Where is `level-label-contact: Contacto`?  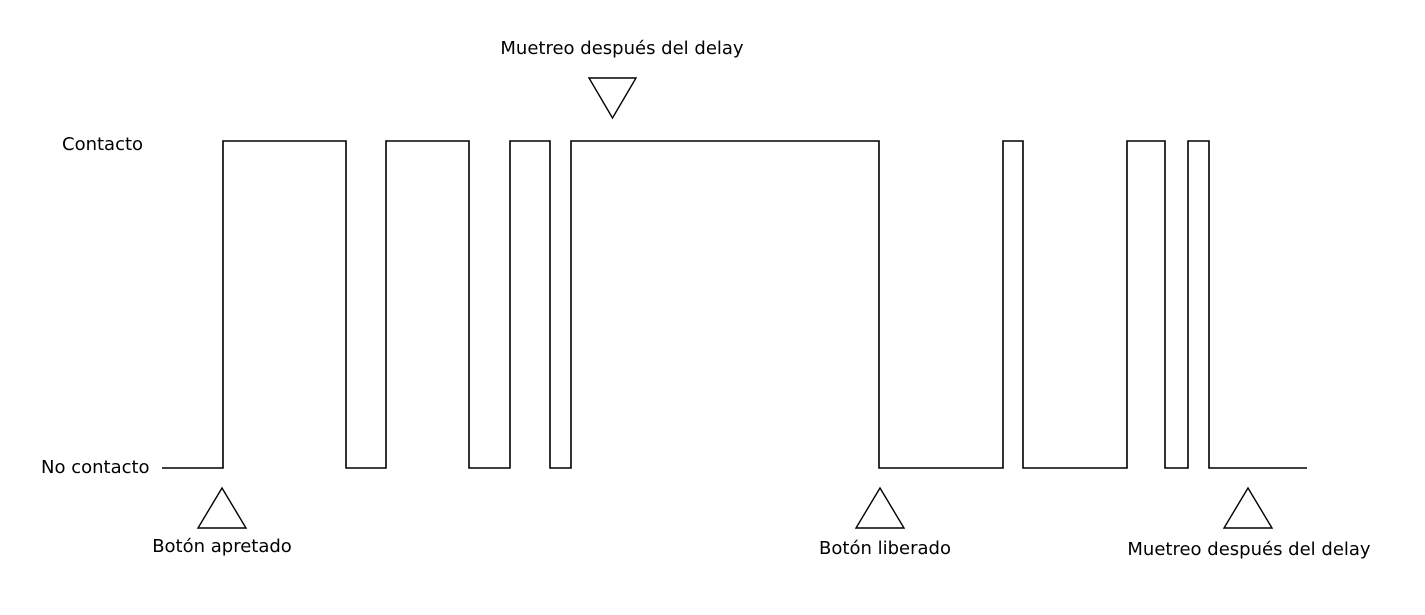 level-label-contact: Contacto is located at coordinates (102, 144).